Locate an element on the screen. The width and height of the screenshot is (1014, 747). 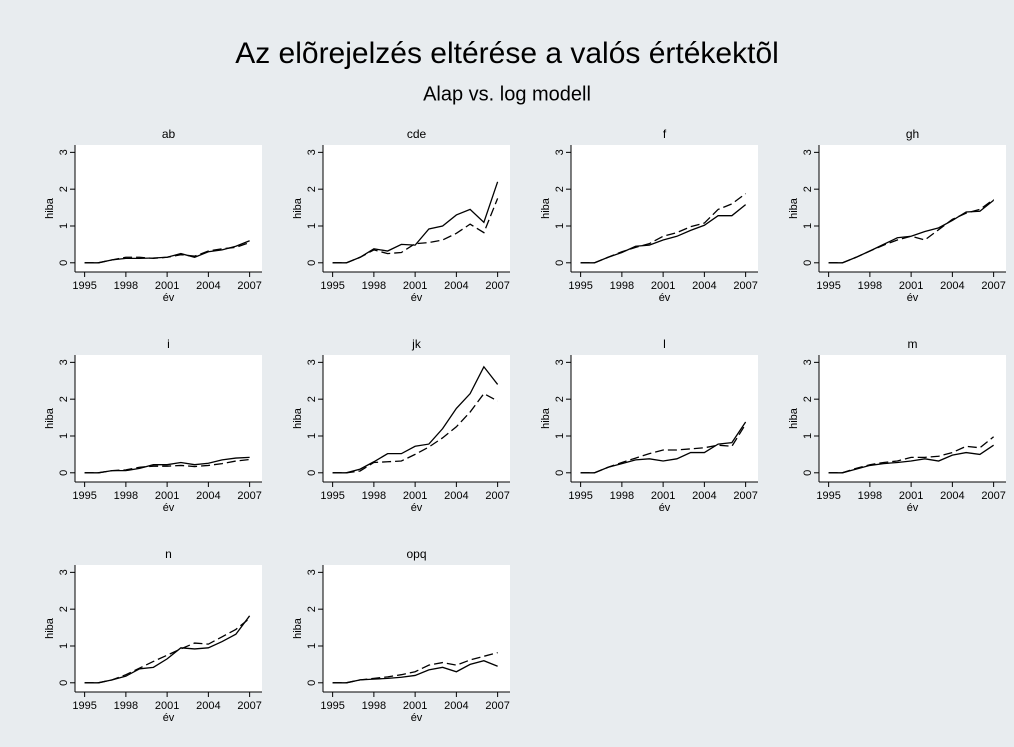
panel: m 0 1 2 3 1995 1998 2001 2004 2007 év hiba is located at coordinates (897, 425).